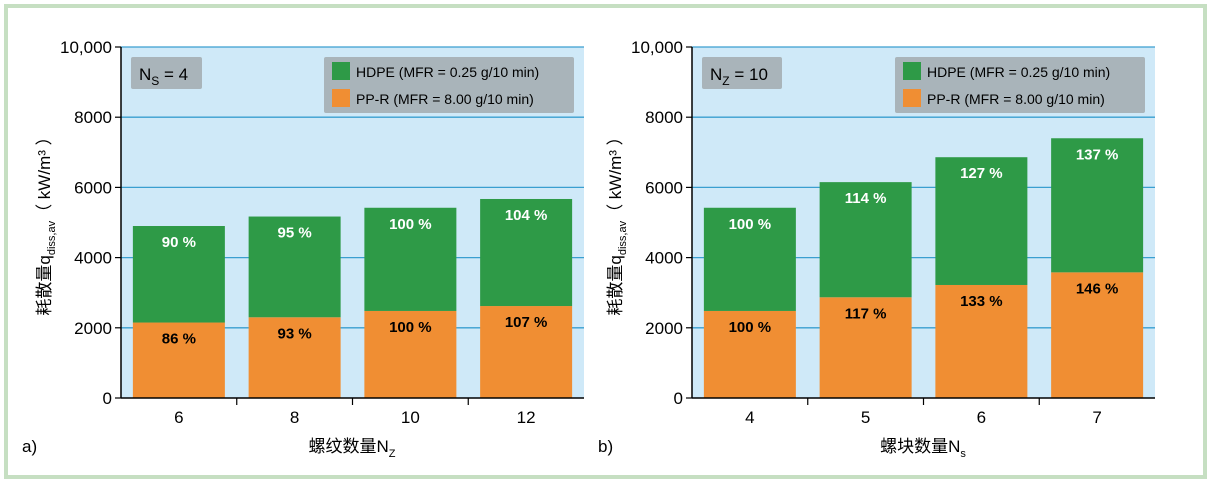 This screenshot has width=1209, height=481. Describe the element at coordinates (865, 417) in the screenshot. I see `x-tick-label: 5` at that location.